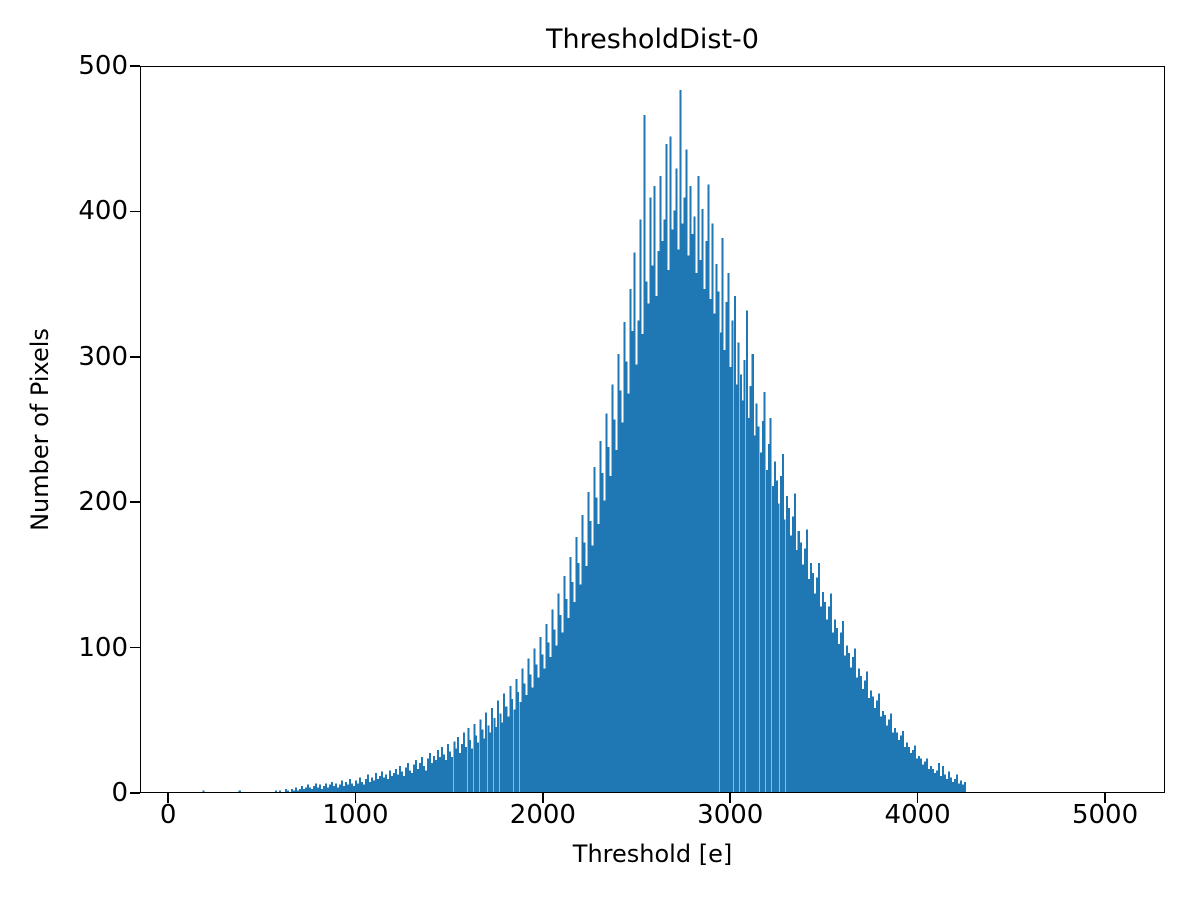  I want to click on x-axis-tick-label: 1000, so click(355, 815).